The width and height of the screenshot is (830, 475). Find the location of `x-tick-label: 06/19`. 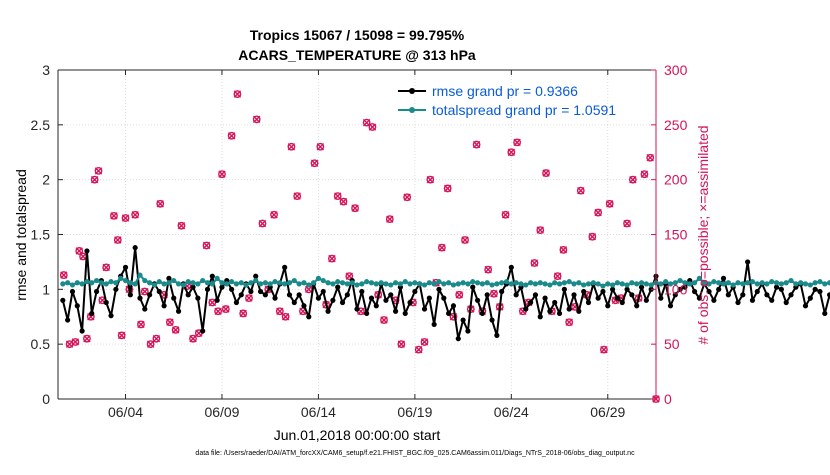

x-tick-label: 06/19 is located at coordinates (414, 412).